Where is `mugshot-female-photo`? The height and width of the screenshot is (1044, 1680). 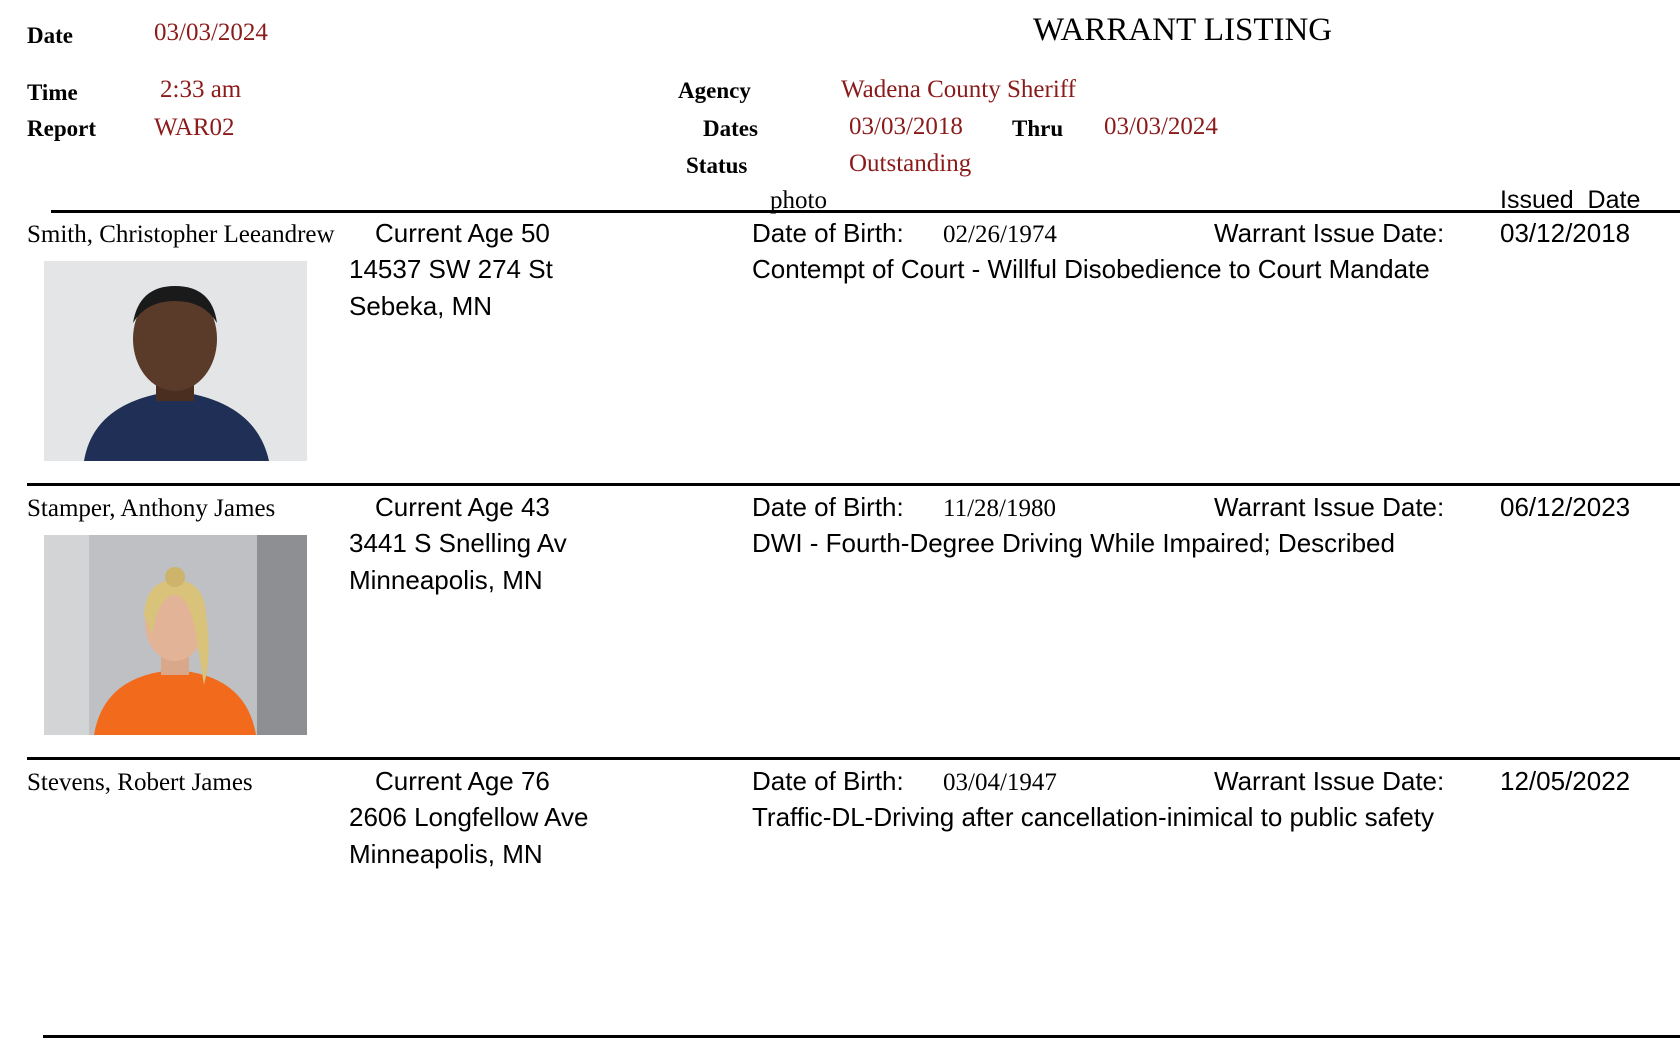 mugshot-female-photo is located at coordinates (175, 635).